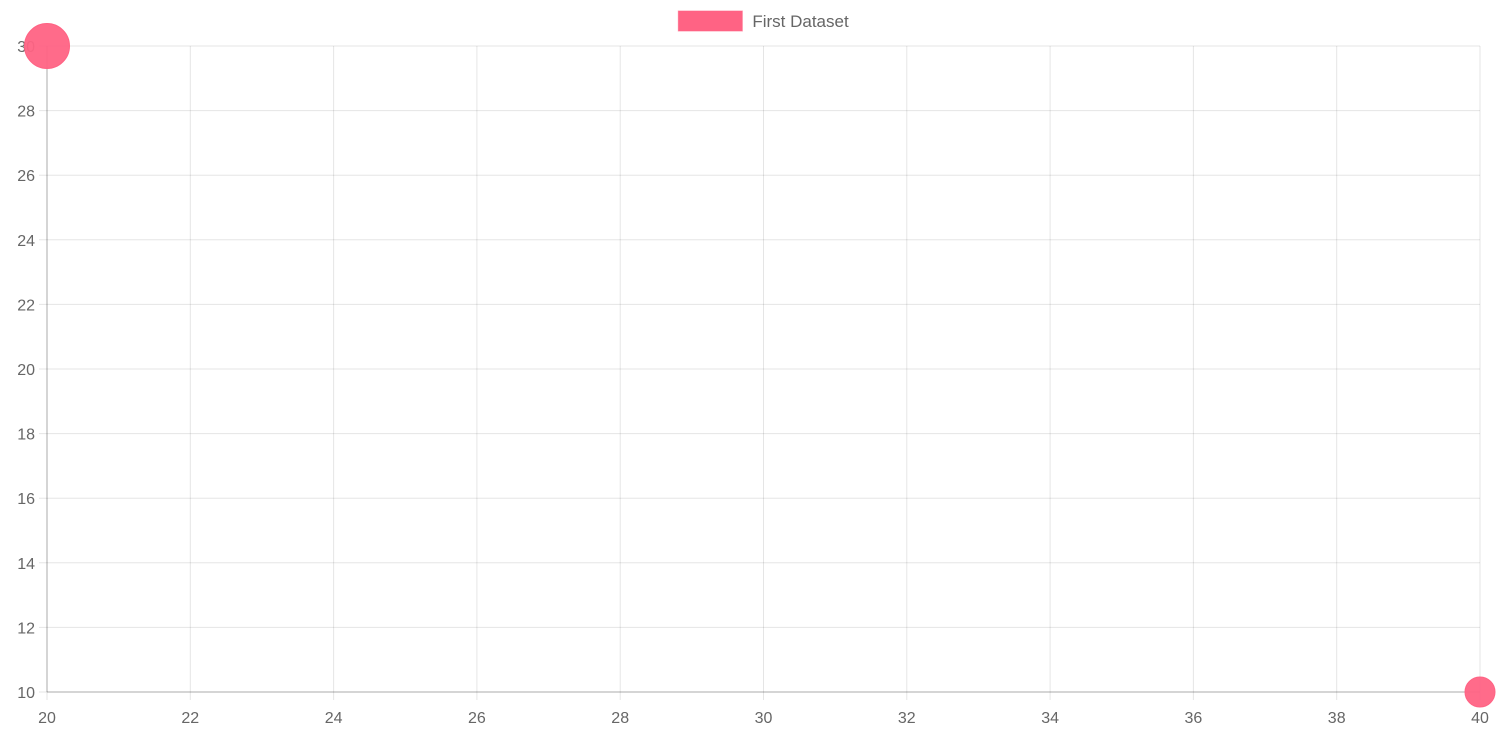 The image size is (1497, 735). I want to click on x-tick-label: 34, so click(1050, 718).